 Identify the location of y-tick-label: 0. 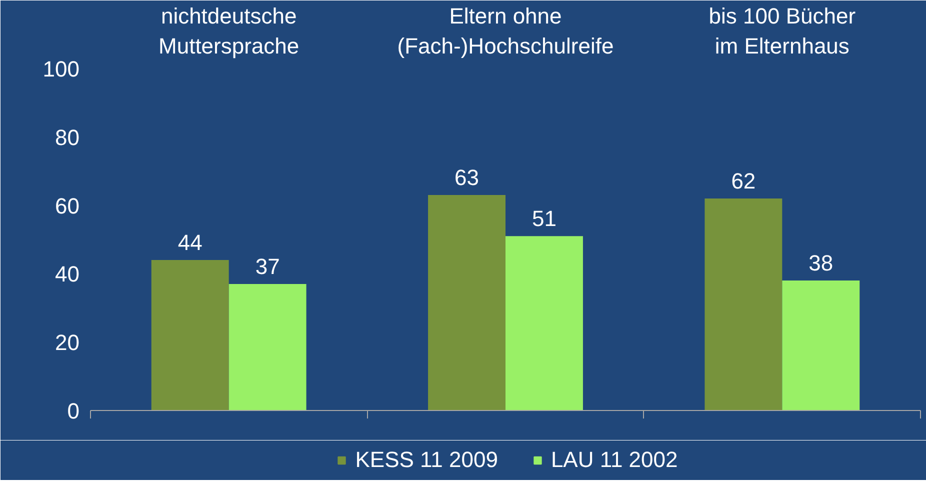
(73, 411).